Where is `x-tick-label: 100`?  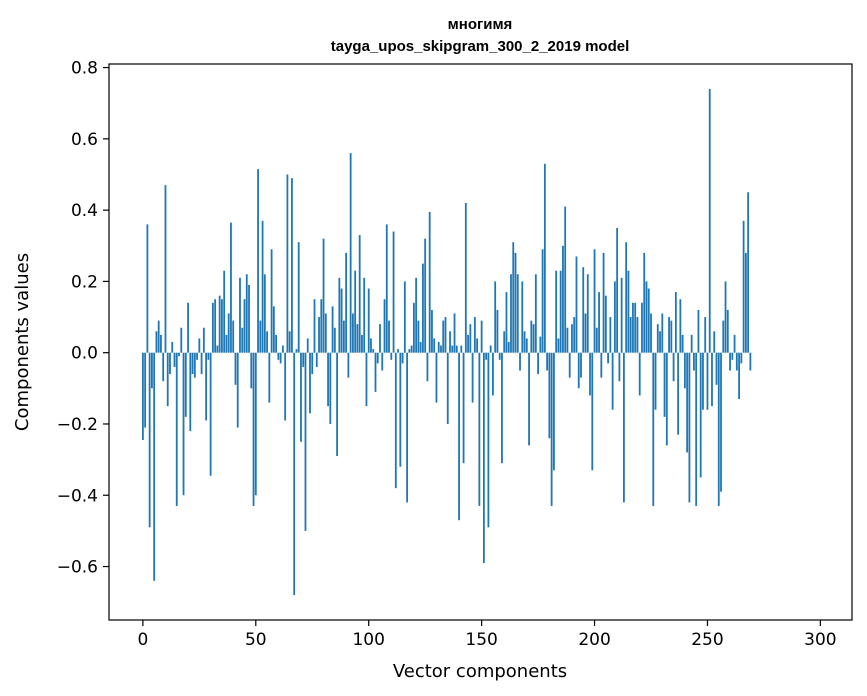 x-tick-label: 100 is located at coordinates (368, 640).